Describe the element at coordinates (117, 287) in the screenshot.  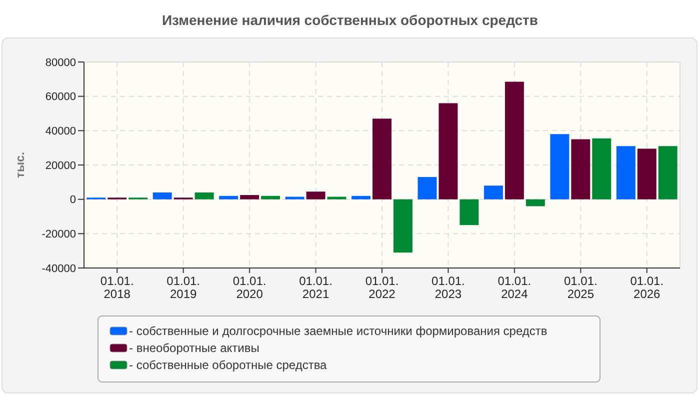
I see `x-tick-label: 01.01. 2018` at that location.